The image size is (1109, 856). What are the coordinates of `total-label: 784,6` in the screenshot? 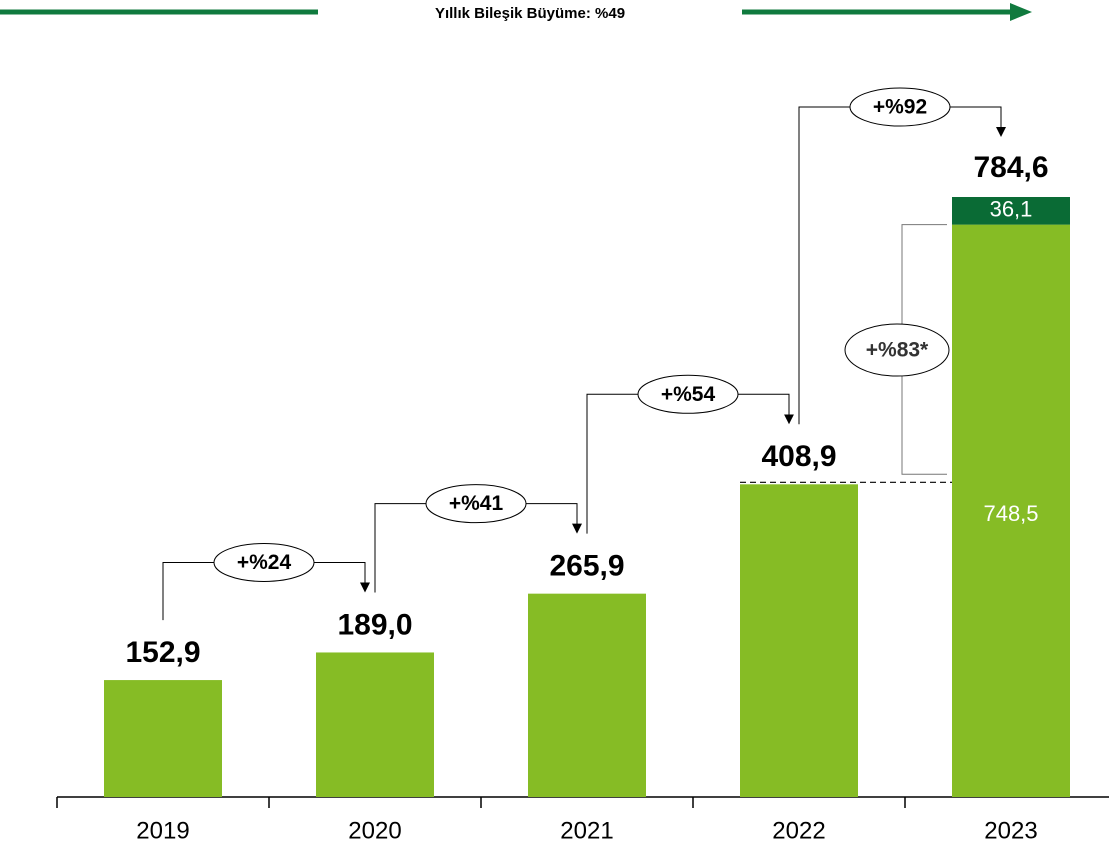 It's located at (1010, 167).